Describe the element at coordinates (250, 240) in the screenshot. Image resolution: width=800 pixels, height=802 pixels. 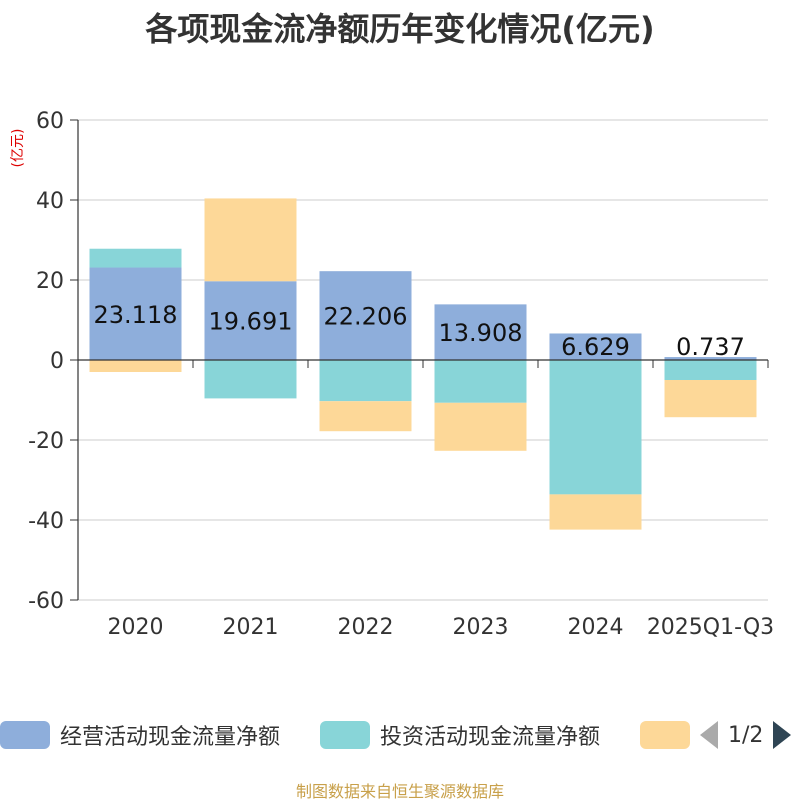
I see `bar-series2-2021` at that location.